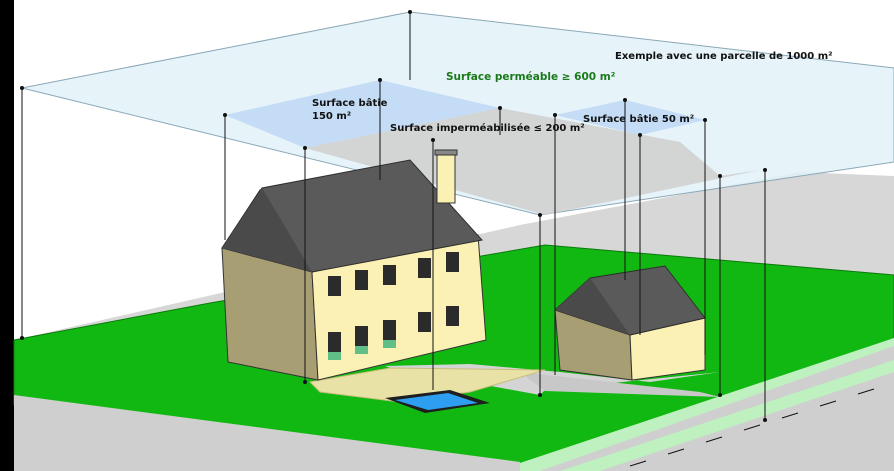  I want to click on example-caption: Exemple avec une parcelle de 1000 m², so click(724, 56).